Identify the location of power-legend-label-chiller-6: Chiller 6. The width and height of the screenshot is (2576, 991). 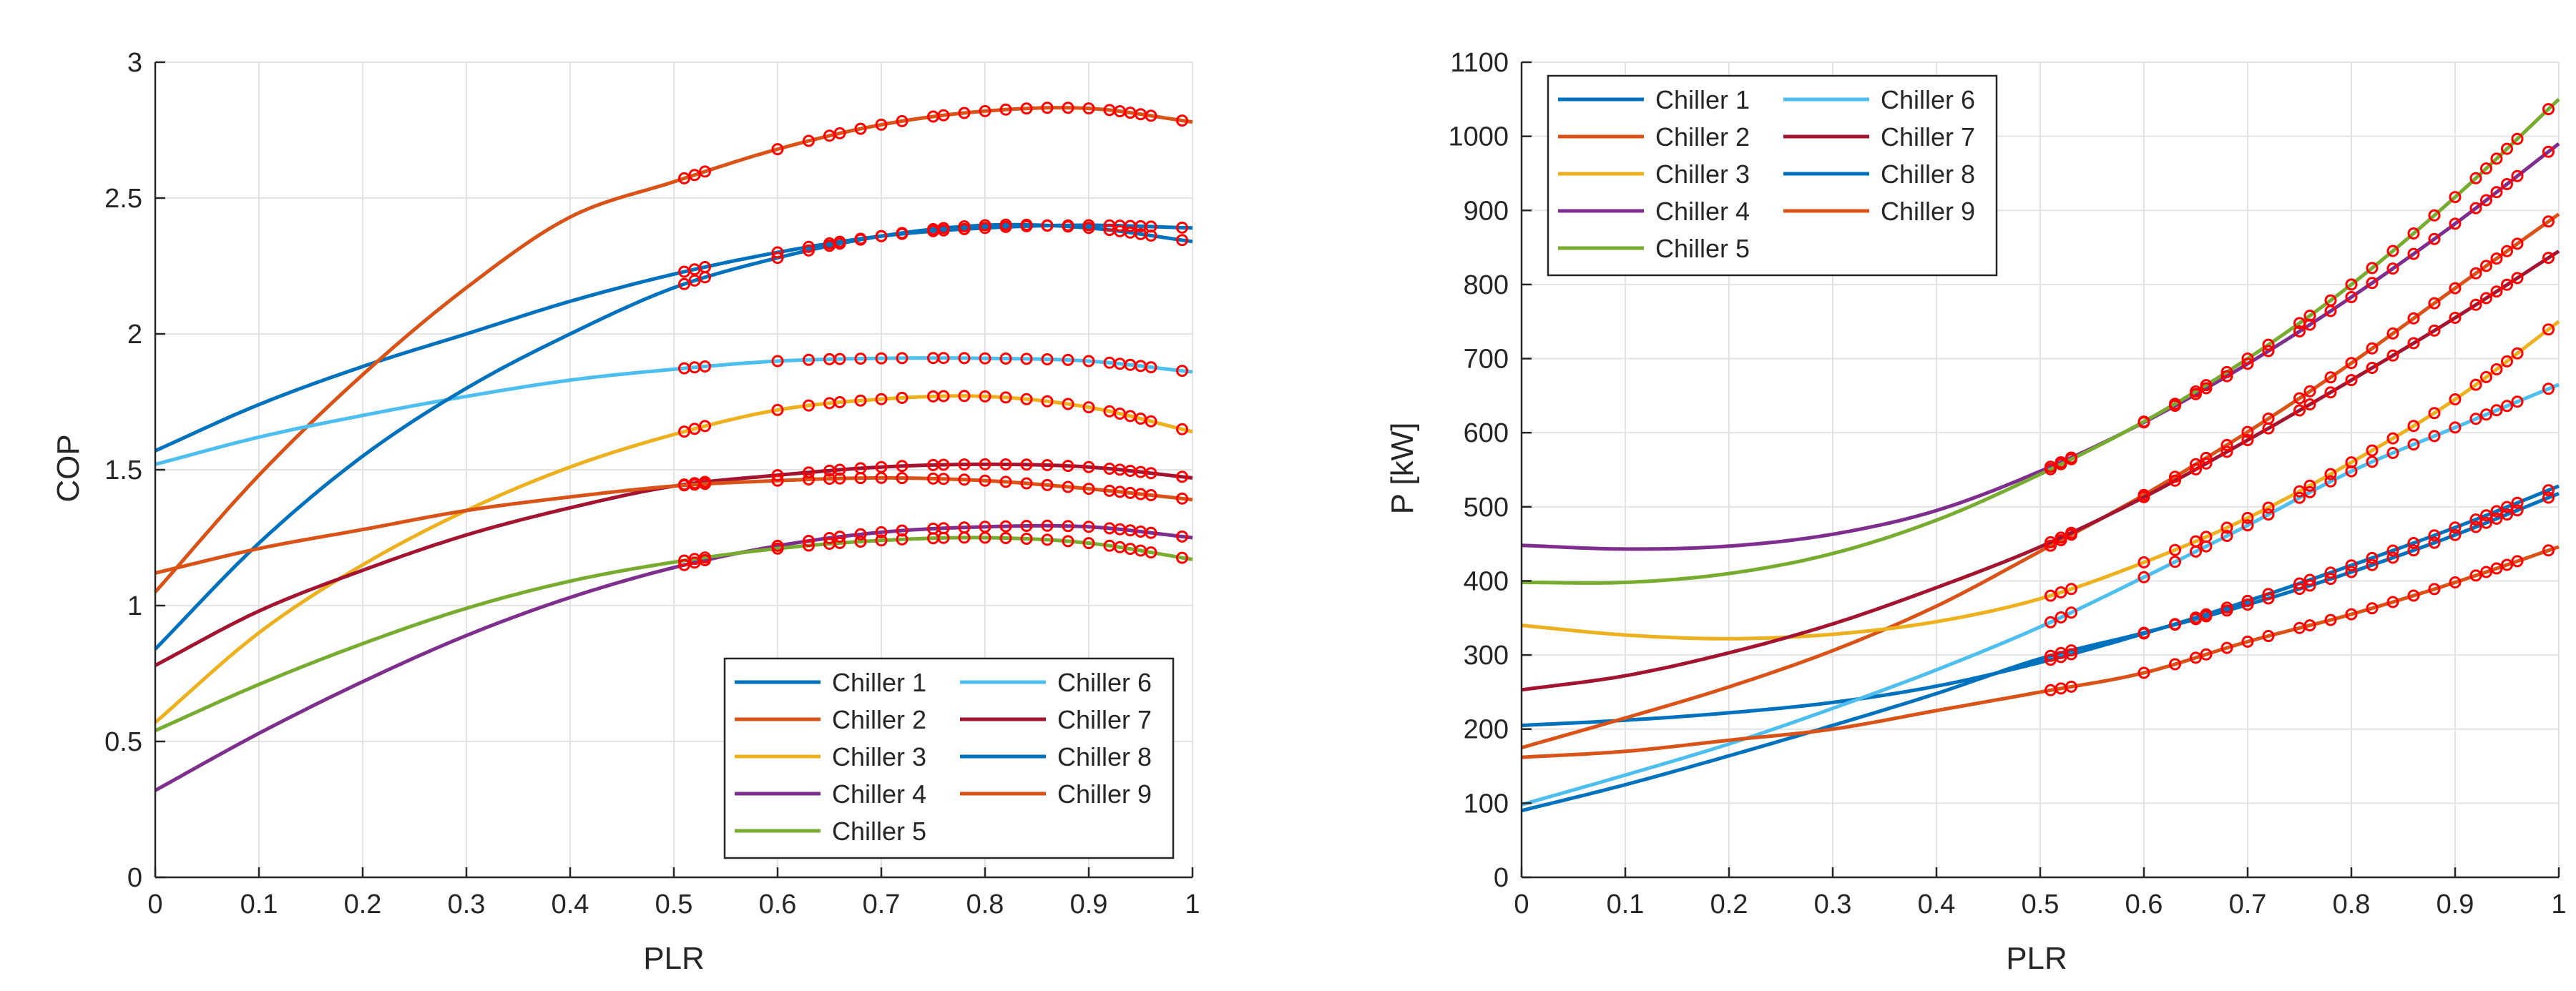
(1928, 99).